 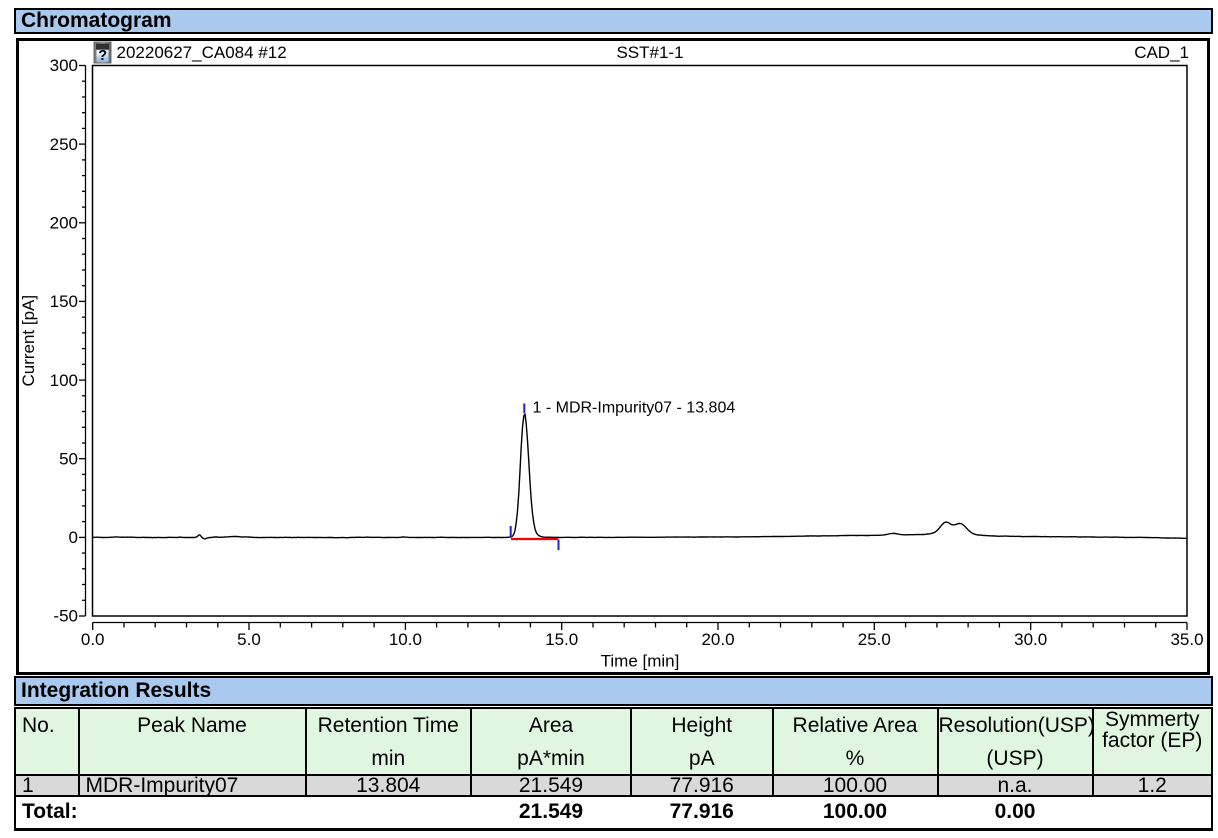 What do you see at coordinates (249, 639) in the screenshot?
I see `svg-text: 5.0` at bounding box center [249, 639].